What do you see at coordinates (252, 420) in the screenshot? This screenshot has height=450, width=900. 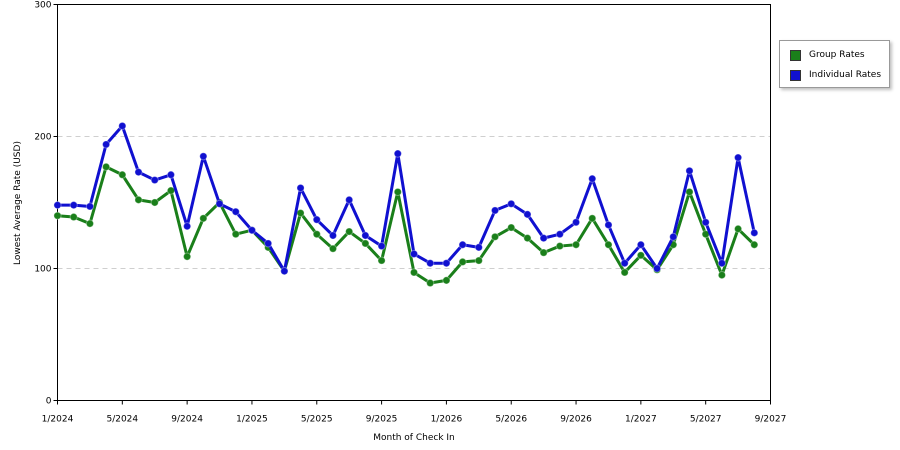 I see `x-tick-label: 1/2025` at bounding box center [252, 420].